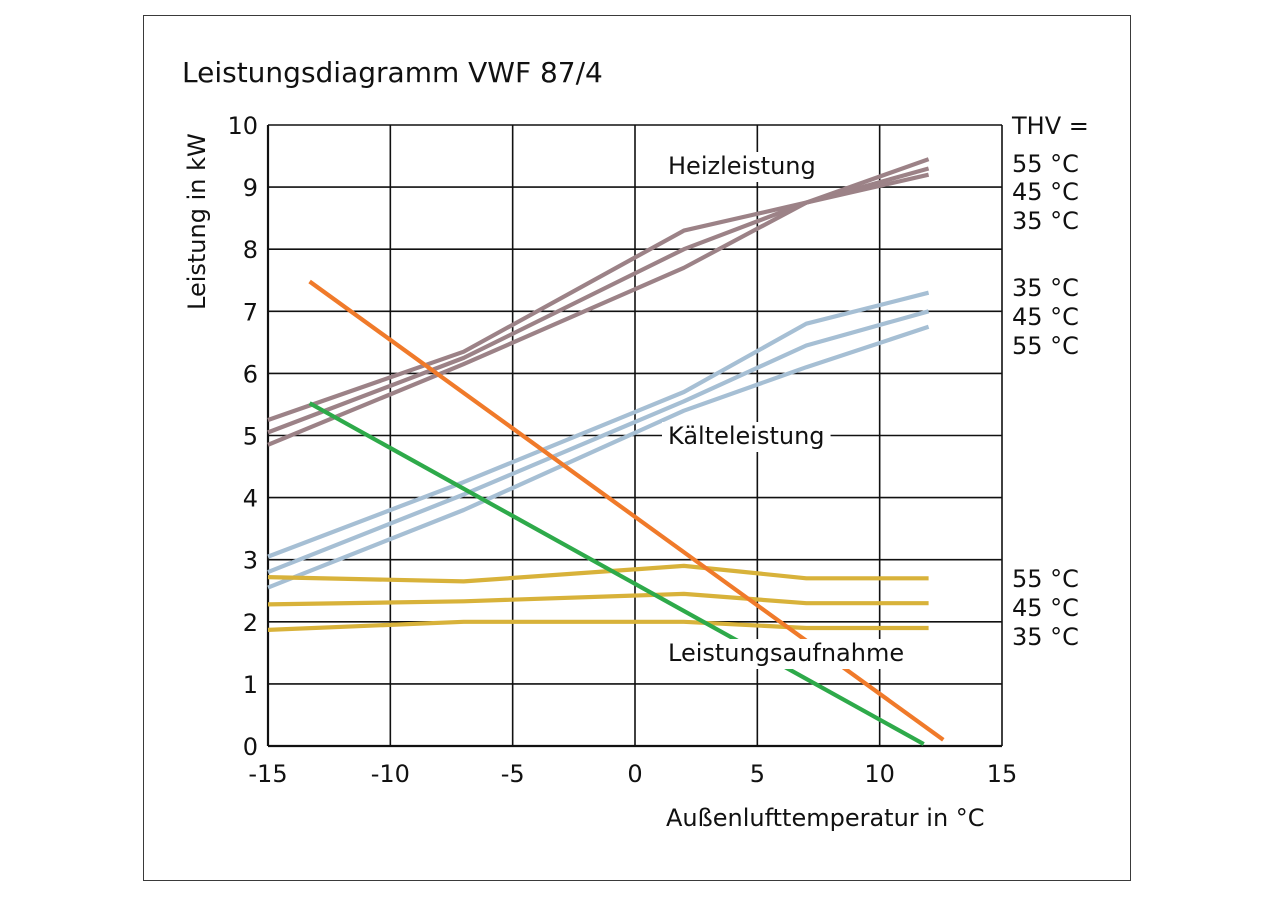 This screenshot has width=1280, height=904. What do you see at coordinates (1045, 579) in the screenshot?
I see `thv-label-power: 55 °C` at bounding box center [1045, 579].